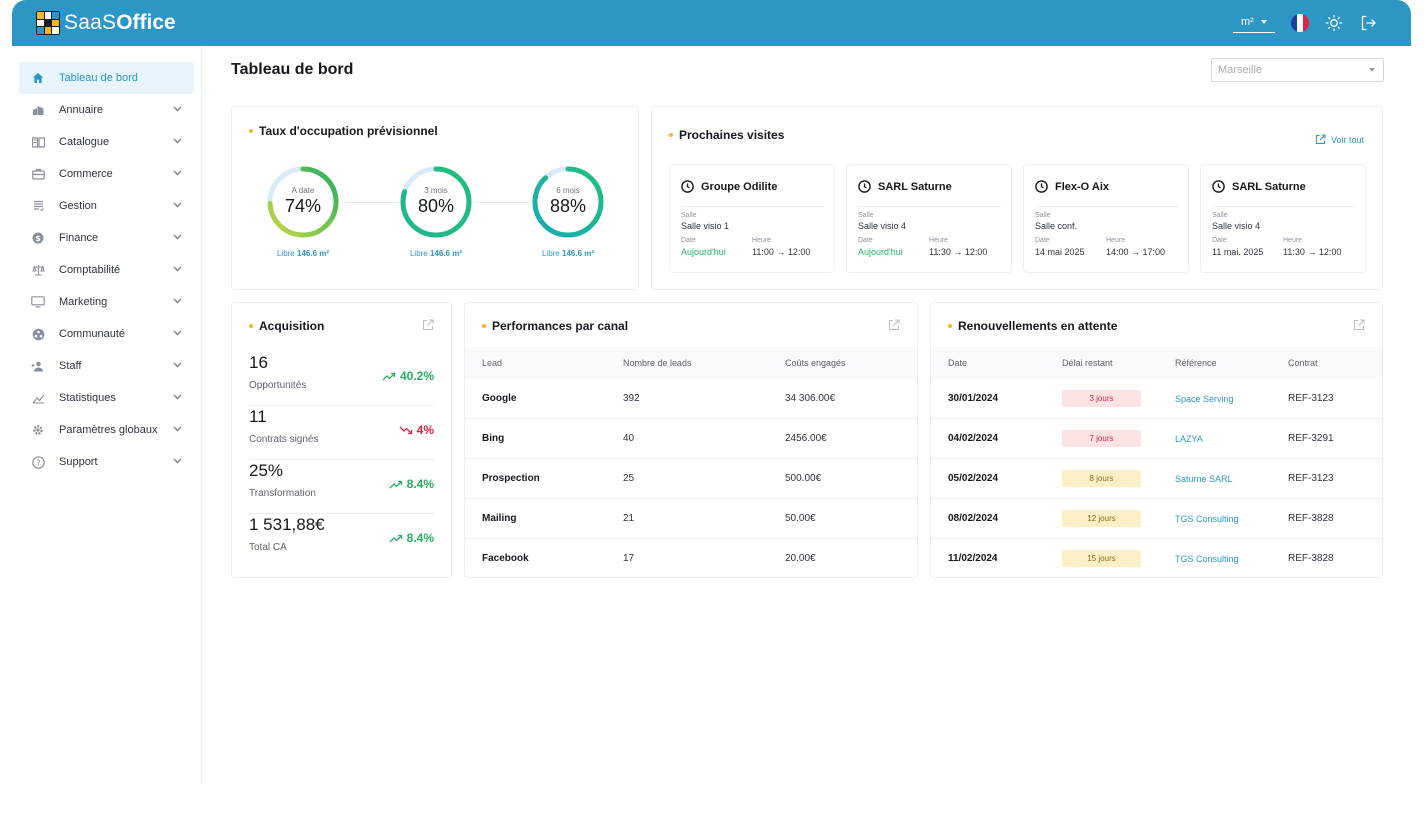 Image resolution: width=1424 pixels, height=821 pixels. I want to click on bullet-dot-icon, so click(251, 131).